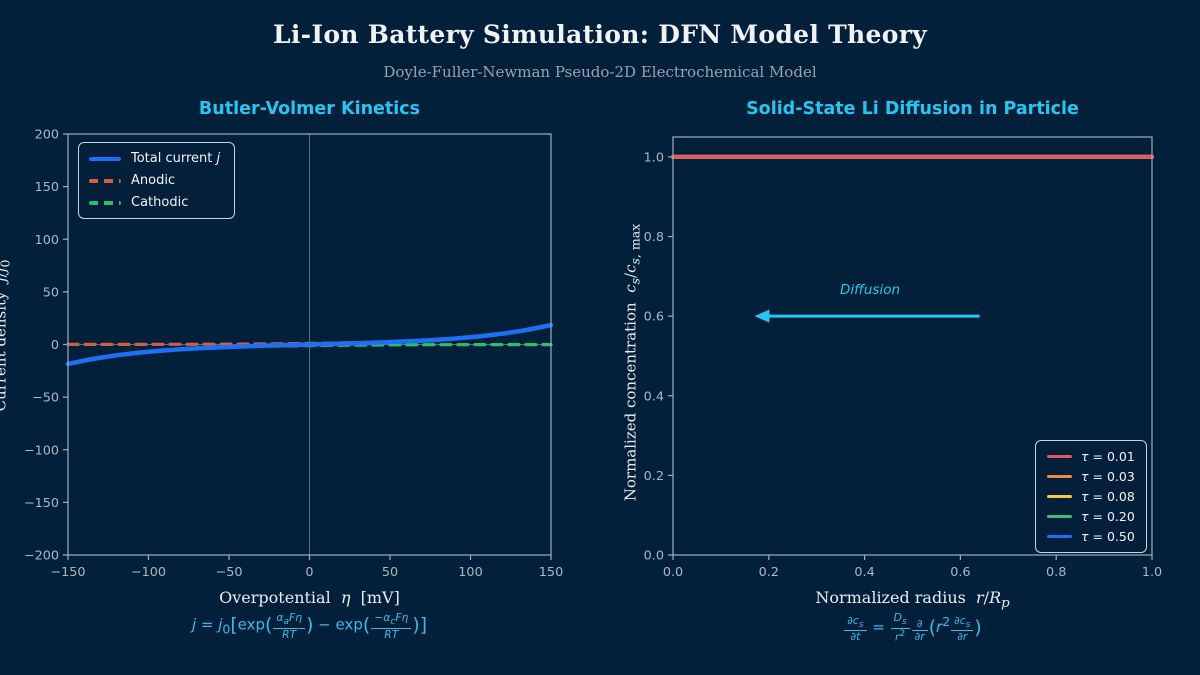 Image resolution: width=1200 pixels, height=675 pixels. What do you see at coordinates (309, 572) in the screenshot?
I see `x-tick-label: 0` at bounding box center [309, 572].